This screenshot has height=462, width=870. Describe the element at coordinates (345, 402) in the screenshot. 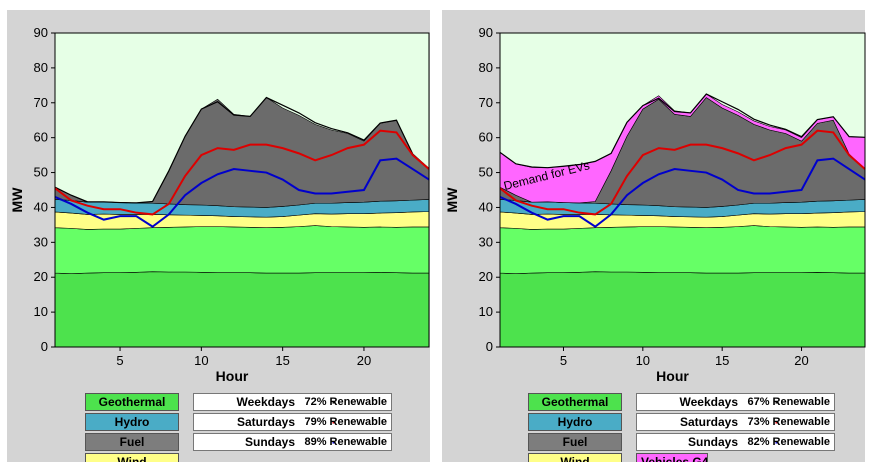

I see `legend-weekdays-renewable: 72% Renewable` at that location.